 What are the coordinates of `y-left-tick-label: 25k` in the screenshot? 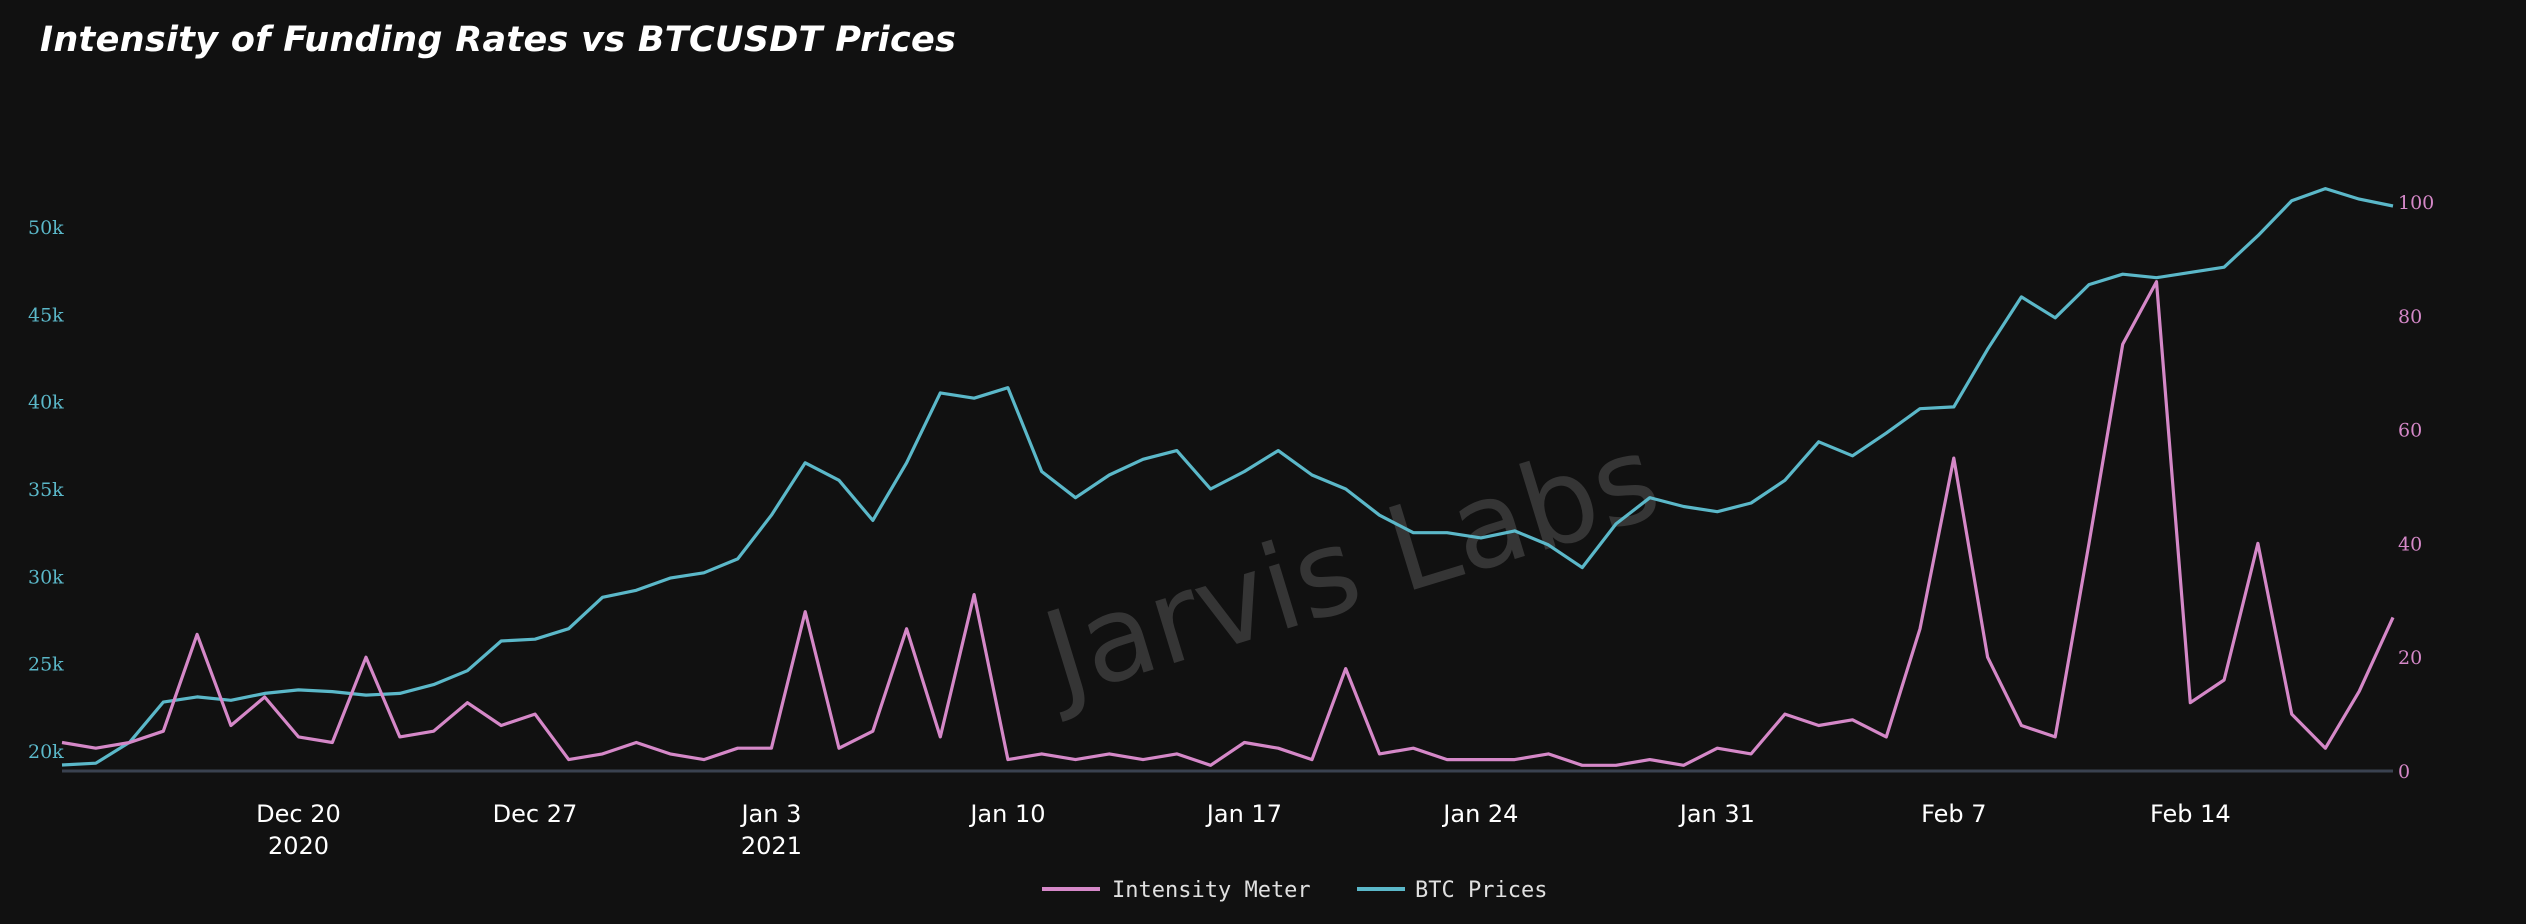 It's located at (46, 665).